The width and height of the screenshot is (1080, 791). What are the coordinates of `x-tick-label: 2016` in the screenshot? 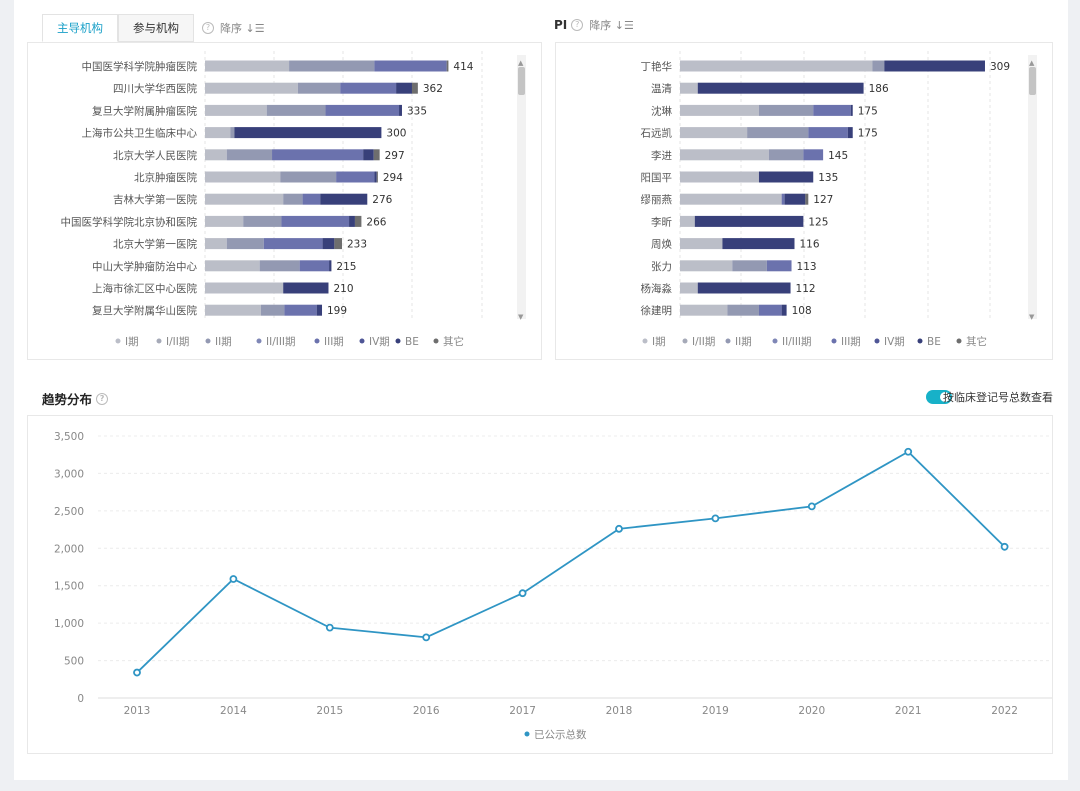 It's located at (426, 711).